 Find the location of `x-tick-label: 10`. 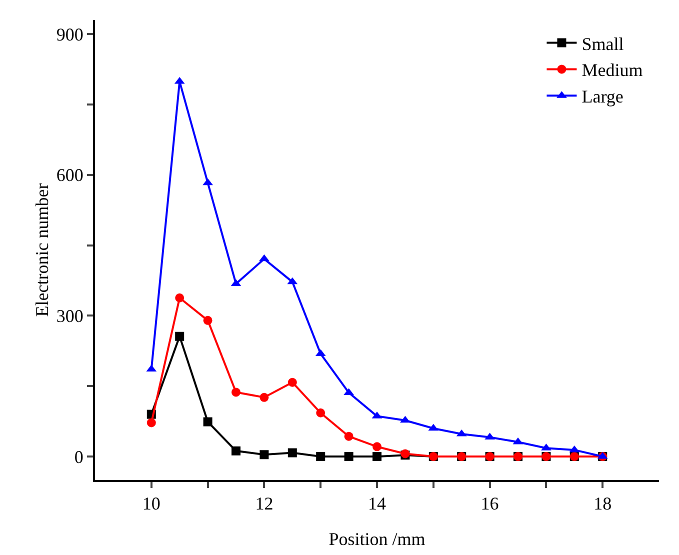

x-tick-label: 10 is located at coordinates (151, 504).